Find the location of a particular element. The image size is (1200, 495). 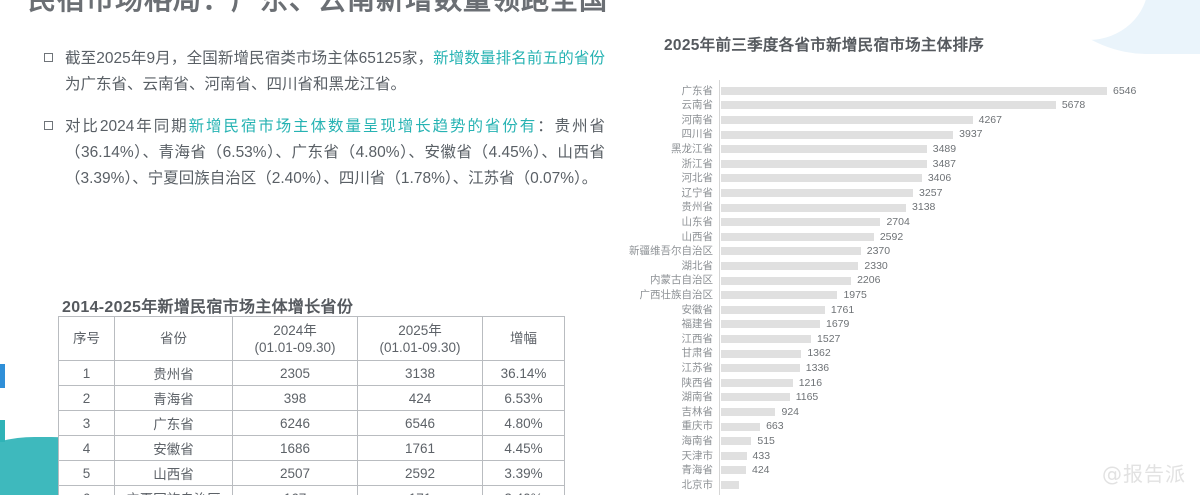

chart-category-label: 广东省 is located at coordinates (697, 90).